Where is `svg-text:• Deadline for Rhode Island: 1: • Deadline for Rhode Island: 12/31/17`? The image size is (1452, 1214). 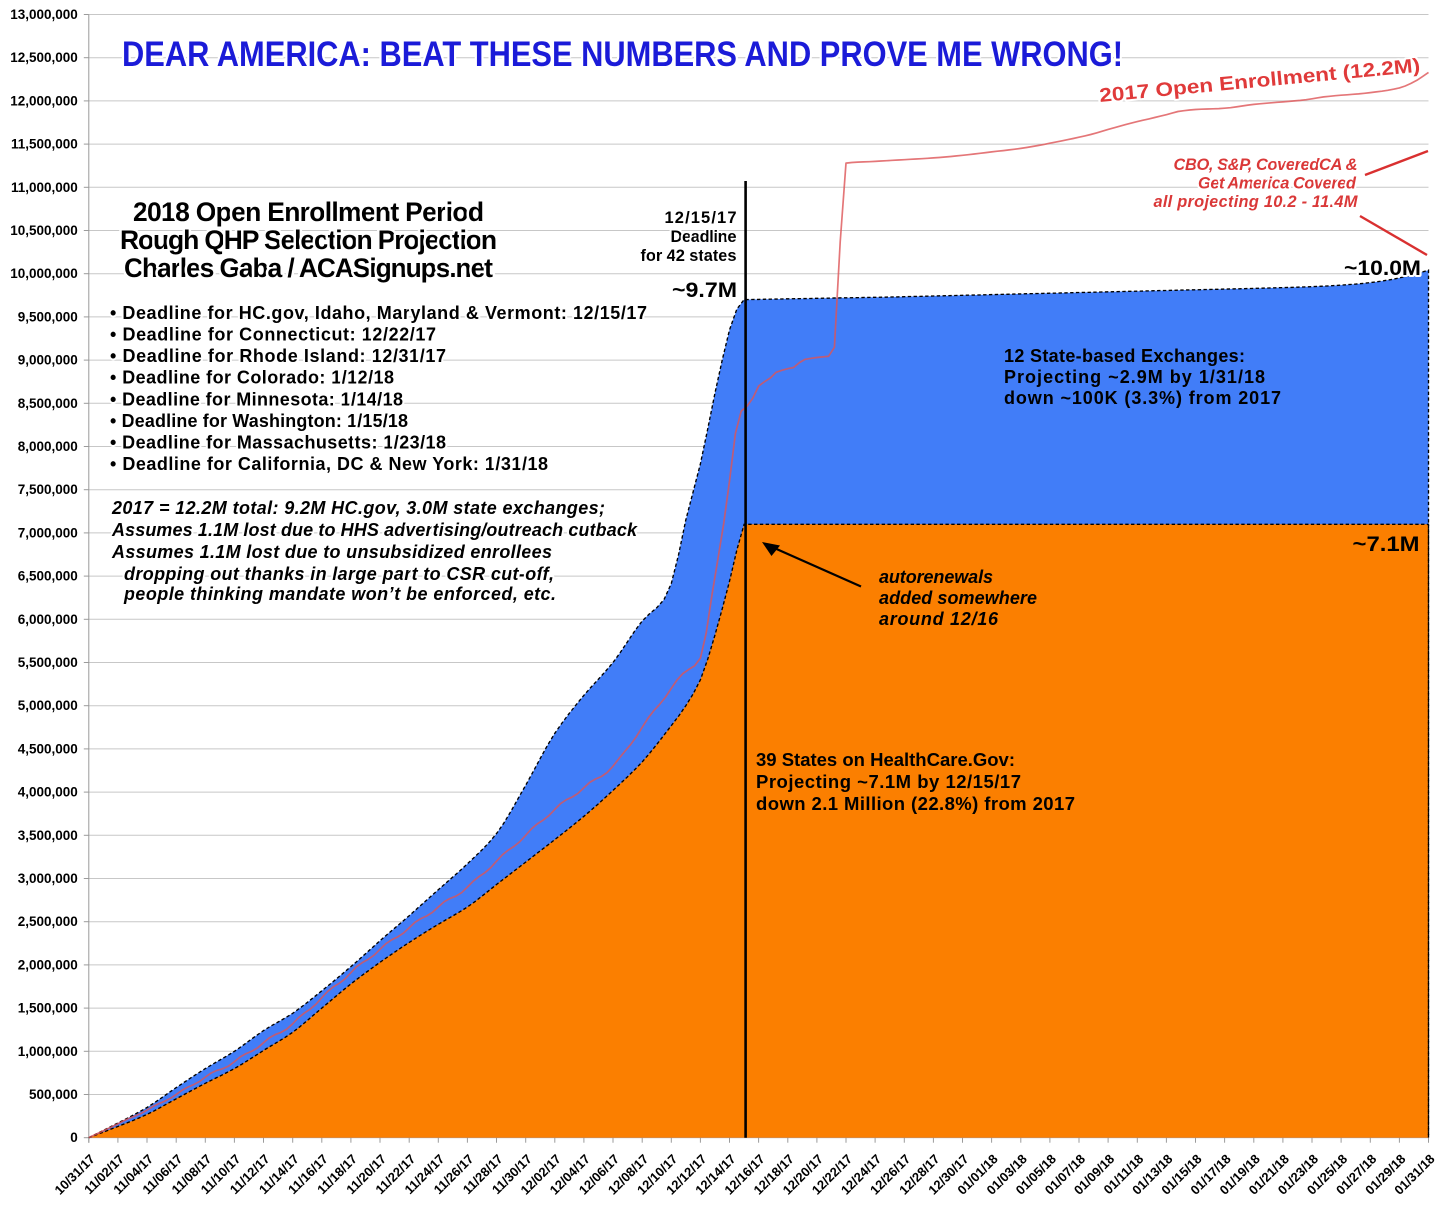 svg-text:• Deadline for Rhode Island: 1: • Deadline for Rhode Island: 12/31/17 is located at coordinates (278, 356).